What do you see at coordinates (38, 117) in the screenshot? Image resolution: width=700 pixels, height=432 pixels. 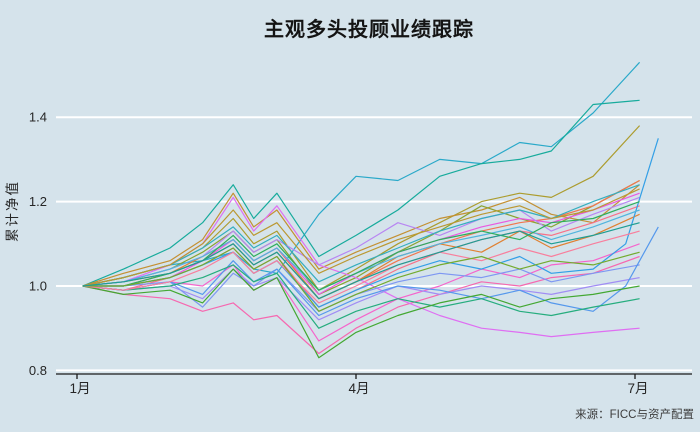 I see `y-tick-label: 1.4` at bounding box center [38, 117].